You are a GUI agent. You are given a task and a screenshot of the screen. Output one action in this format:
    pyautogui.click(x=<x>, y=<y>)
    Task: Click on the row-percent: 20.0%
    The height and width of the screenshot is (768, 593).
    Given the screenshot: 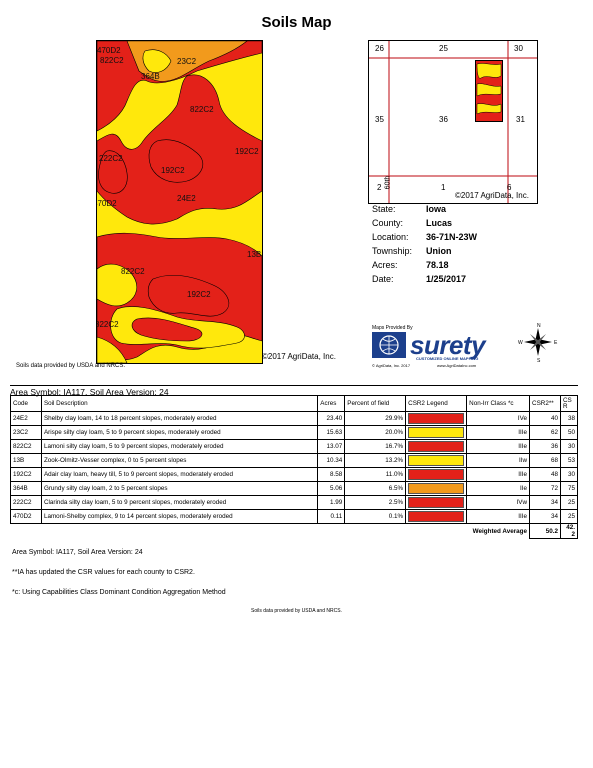 What is the action you would take?
    pyautogui.click(x=375, y=432)
    